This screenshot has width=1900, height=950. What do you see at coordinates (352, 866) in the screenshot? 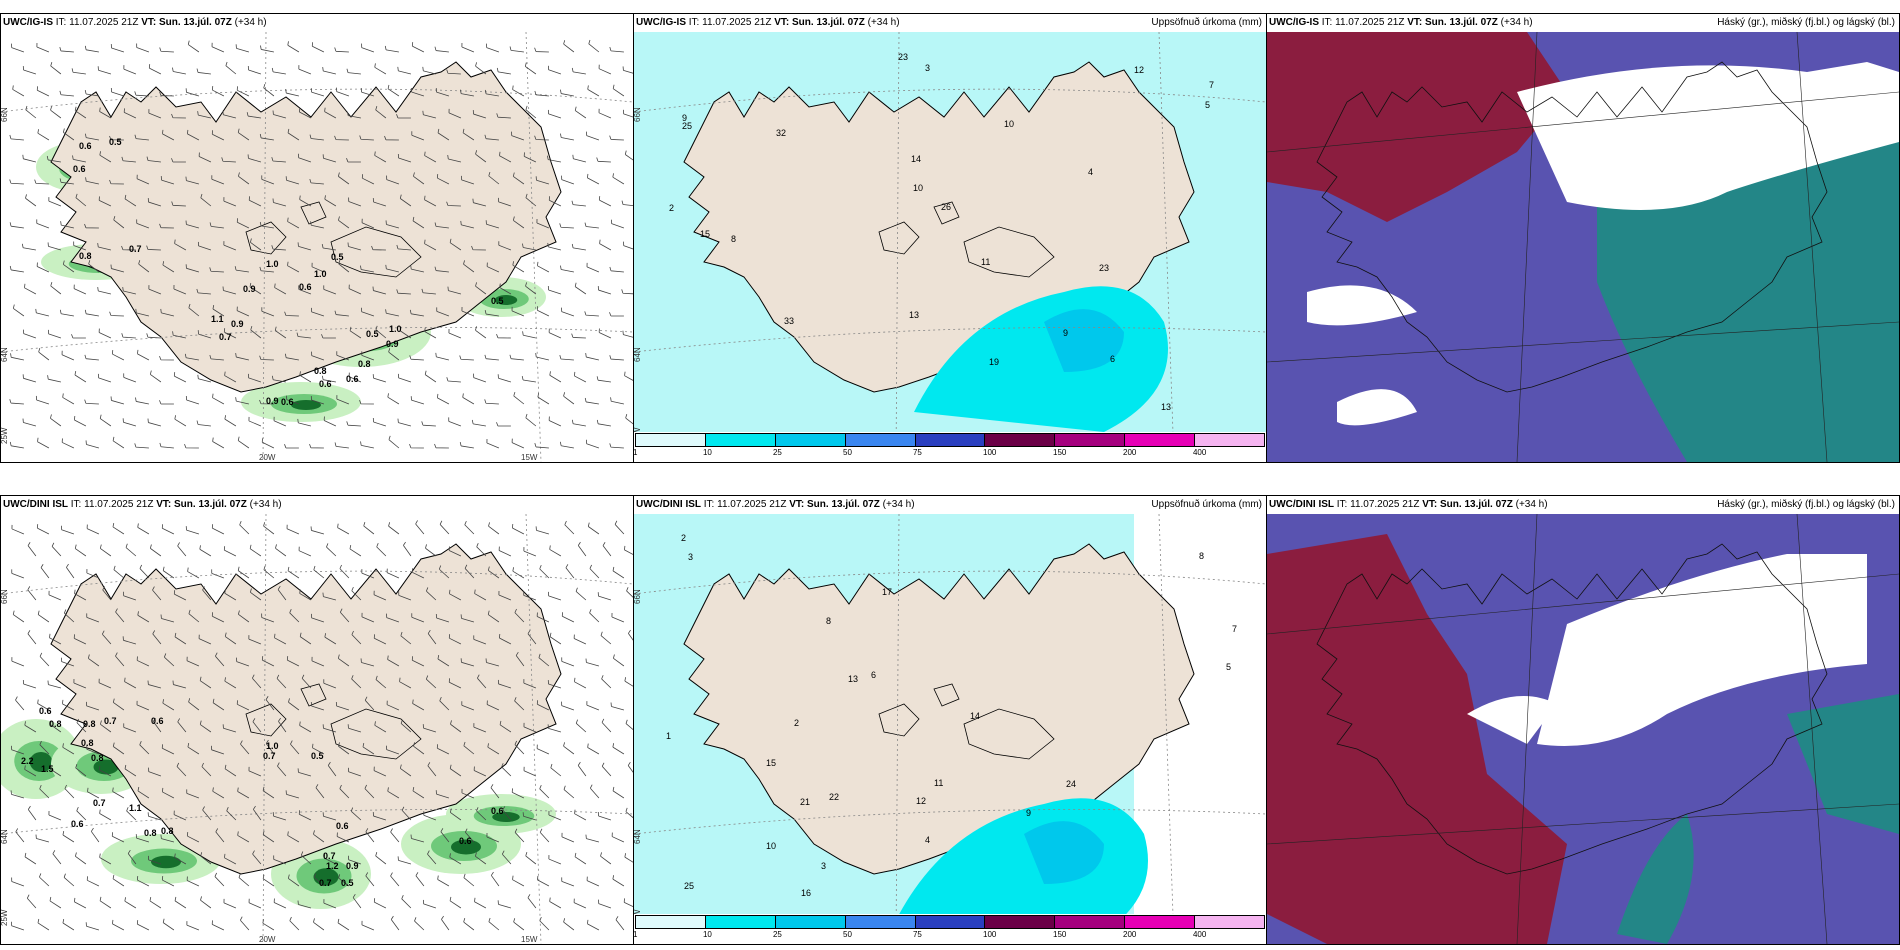
I see `wind-value-label: 0.9` at bounding box center [352, 866].